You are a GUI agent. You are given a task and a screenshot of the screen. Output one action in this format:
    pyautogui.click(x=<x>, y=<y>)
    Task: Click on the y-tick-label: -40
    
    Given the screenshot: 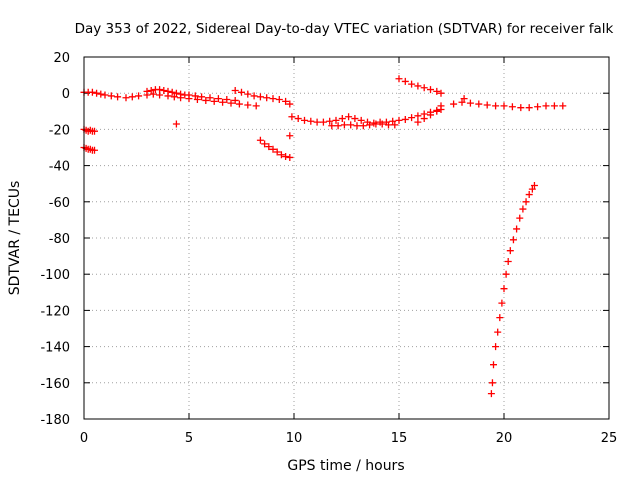 What is the action you would take?
    pyautogui.click(x=59, y=167)
    